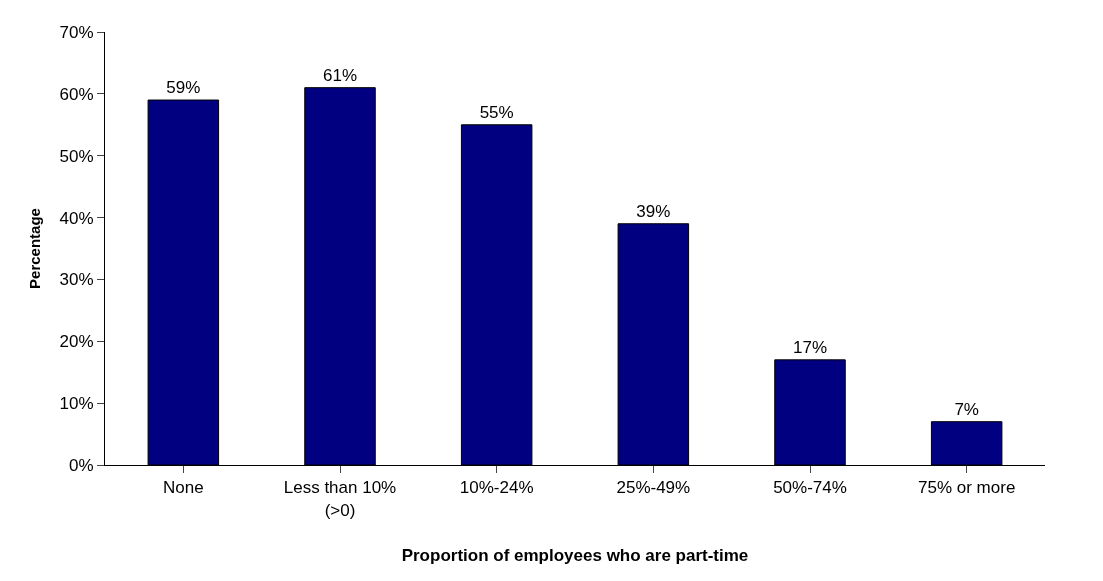  What do you see at coordinates (76, 342) in the screenshot?
I see `y-tick-label: 20%` at bounding box center [76, 342].